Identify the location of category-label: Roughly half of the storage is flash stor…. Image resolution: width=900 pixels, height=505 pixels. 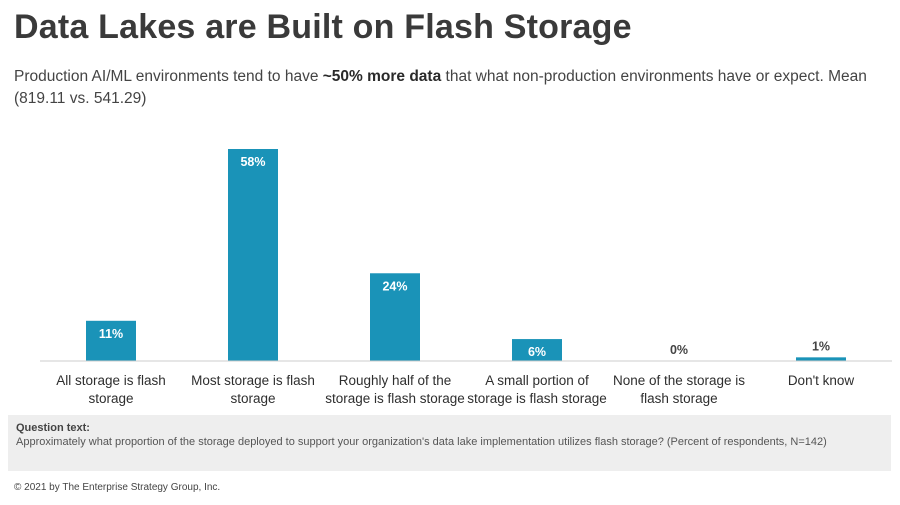
(395, 389).